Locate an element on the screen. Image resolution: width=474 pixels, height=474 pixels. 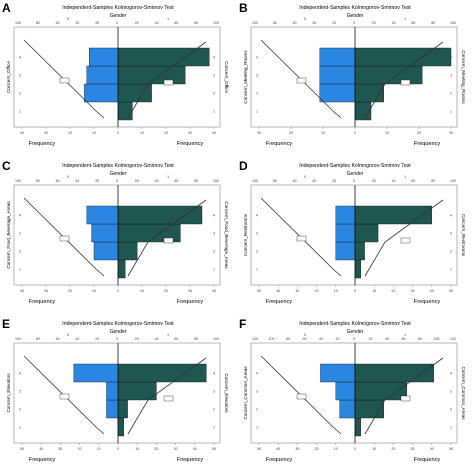
group-label: Gender is located at coordinates (118, 174).